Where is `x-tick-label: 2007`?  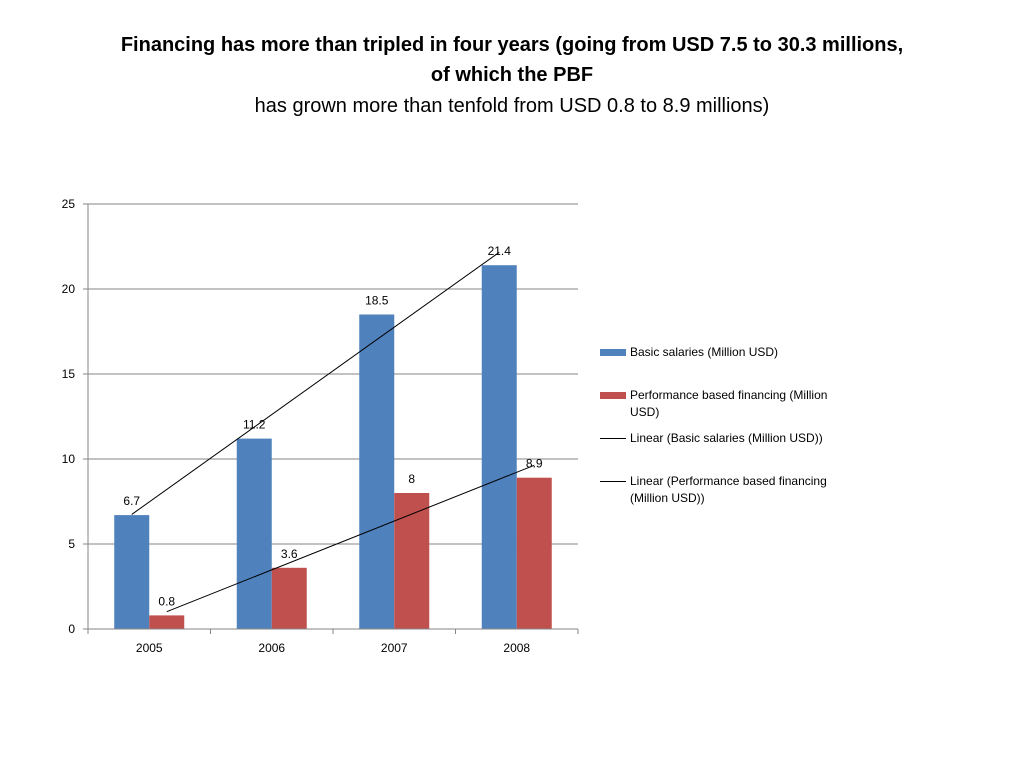
x-tick-label: 2007 is located at coordinates (394, 648).